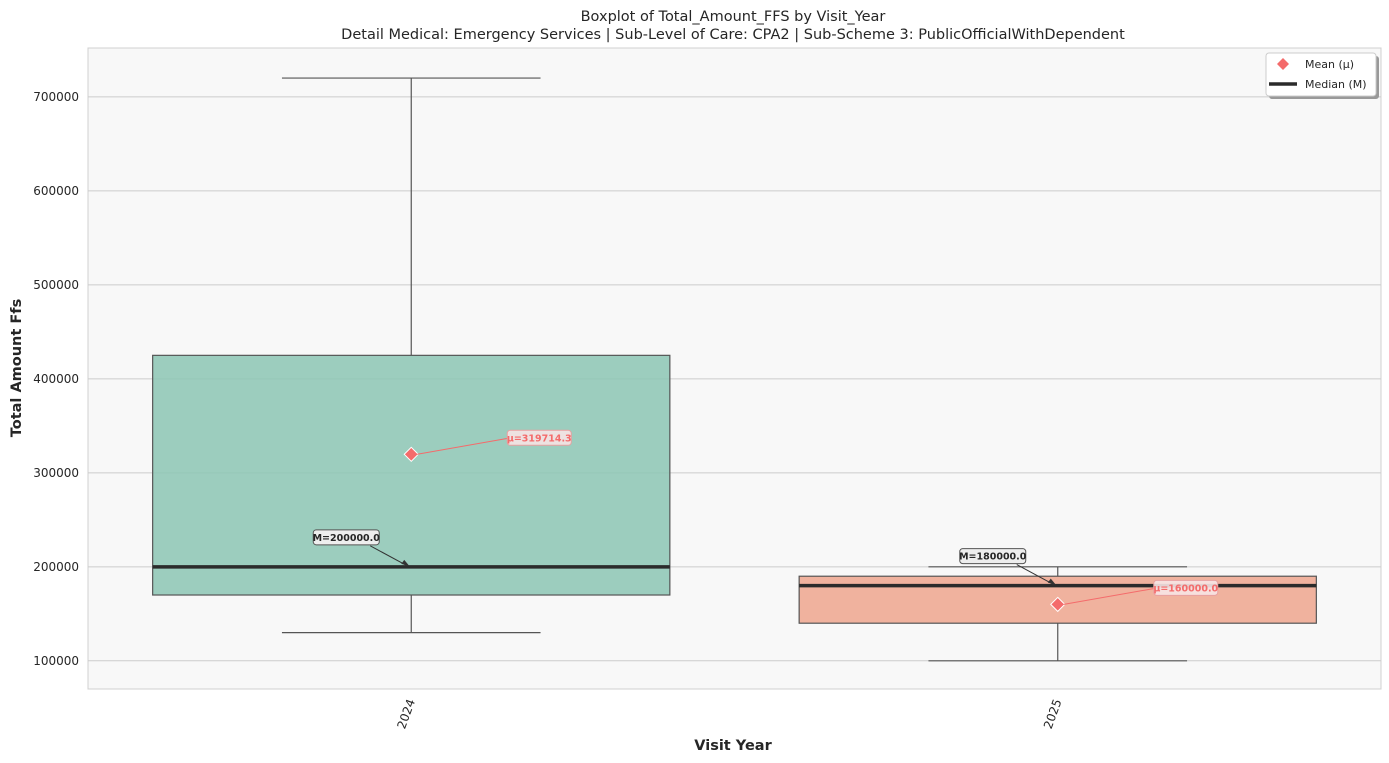 The width and height of the screenshot is (1389, 763). I want to click on y-tick-label: 400000, so click(56, 379).